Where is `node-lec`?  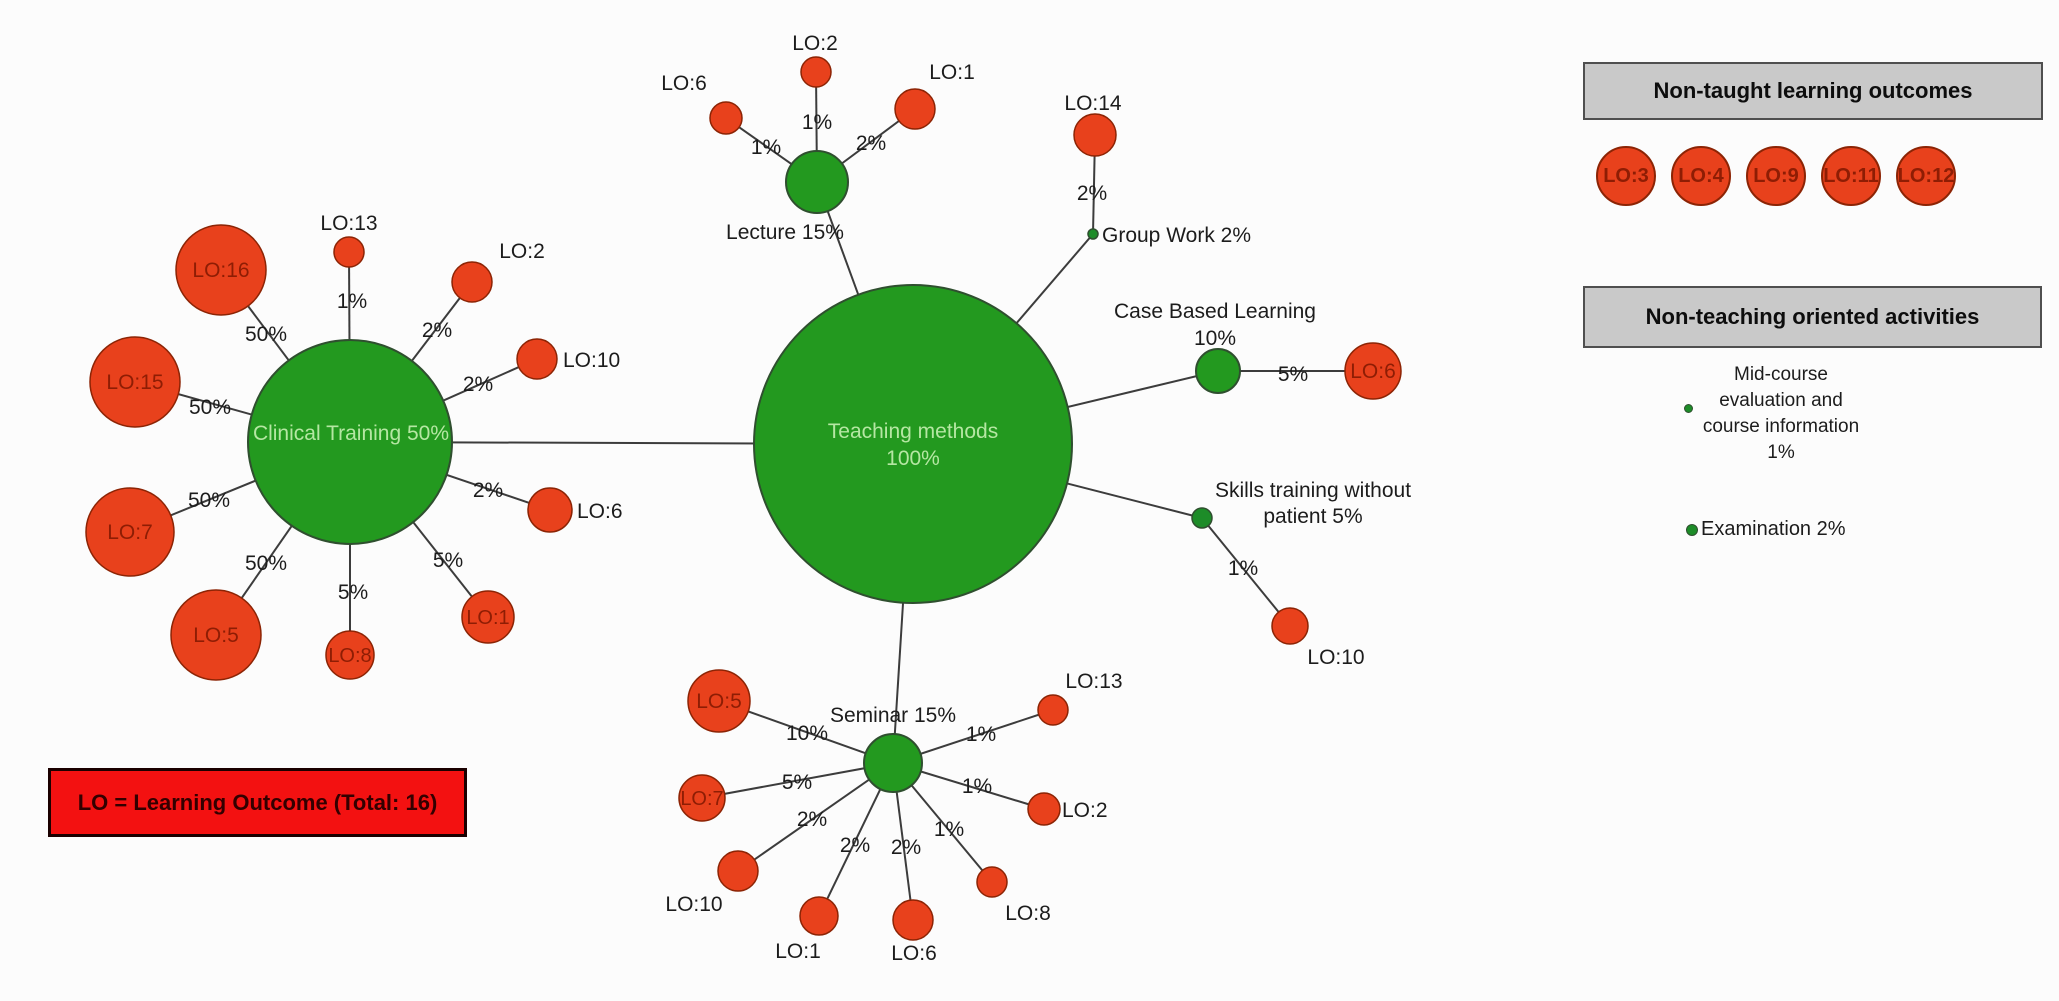
node-lec is located at coordinates (817, 182).